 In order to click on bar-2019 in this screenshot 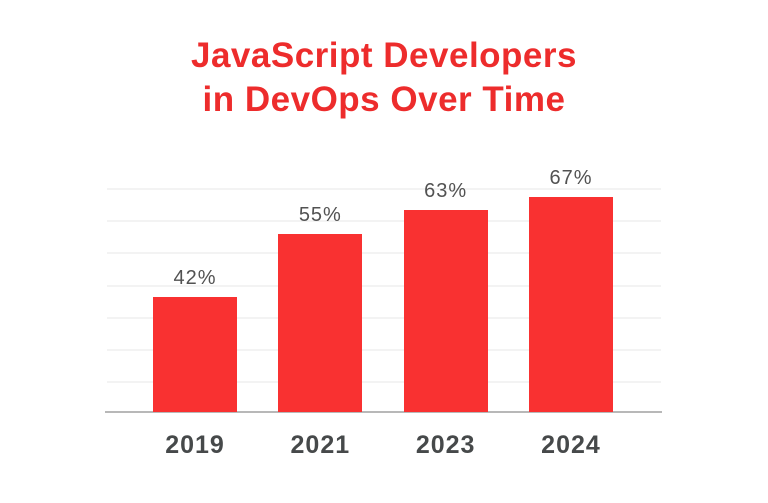, I will do `click(195, 354)`.